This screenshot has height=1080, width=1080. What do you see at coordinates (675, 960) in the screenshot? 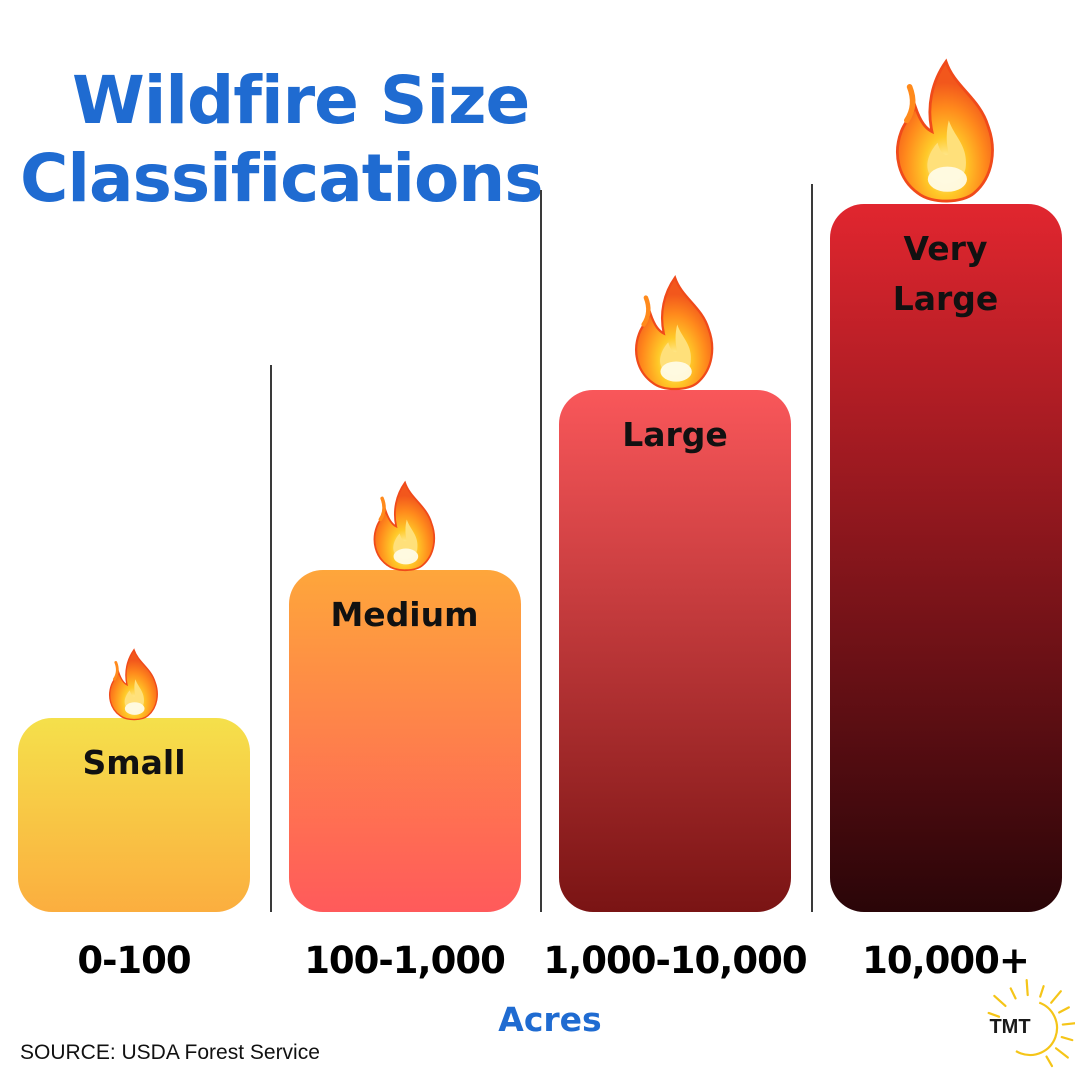
I see `x-tick-label: 1,000-10,000` at bounding box center [675, 960].